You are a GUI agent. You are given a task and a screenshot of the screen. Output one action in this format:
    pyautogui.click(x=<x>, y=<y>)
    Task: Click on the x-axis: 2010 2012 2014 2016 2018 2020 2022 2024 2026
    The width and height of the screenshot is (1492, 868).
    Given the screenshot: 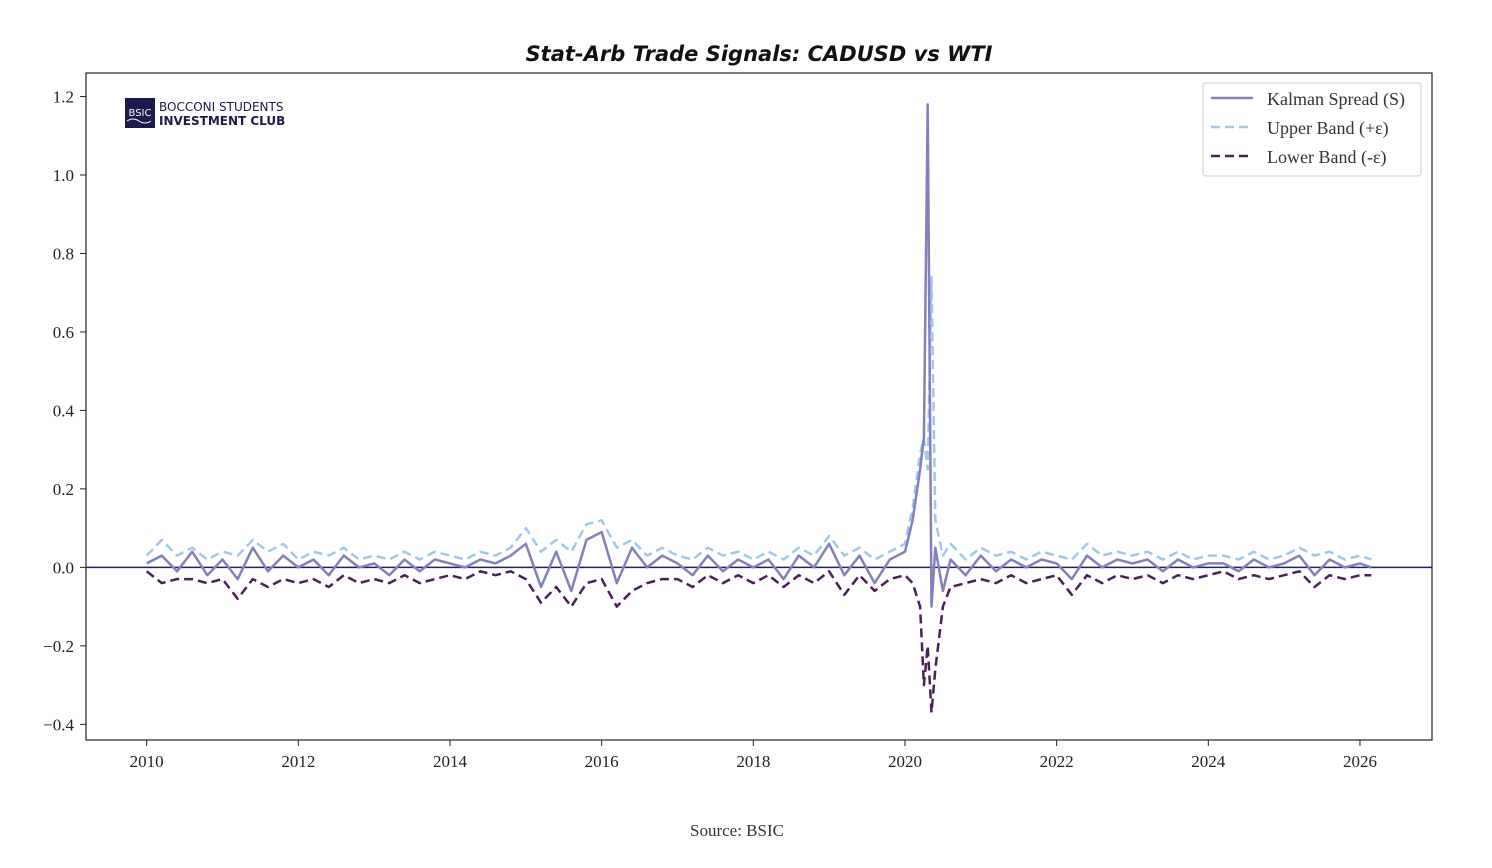 What is the action you would take?
    pyautogui.click(x=753, y=755)
    